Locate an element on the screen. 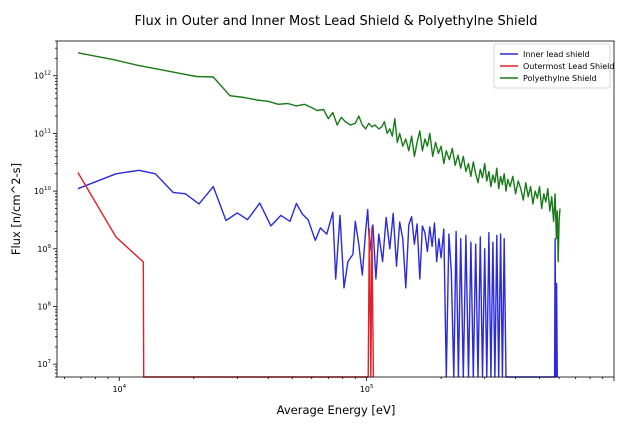 The height and width of the screenshot is (434, 639). y-axis-label: Flux [n/cm^2-s] is located at coordinates (16, 209).